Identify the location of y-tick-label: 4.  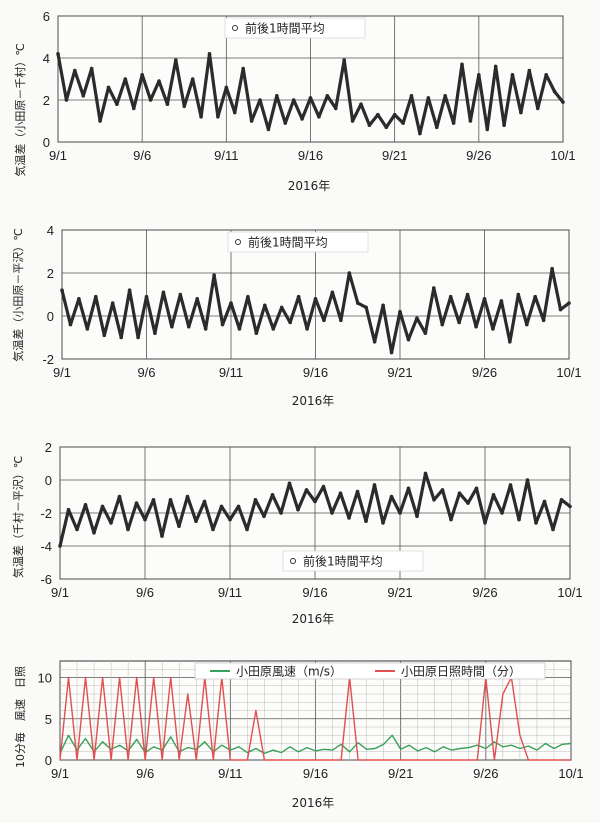
(50, 230).